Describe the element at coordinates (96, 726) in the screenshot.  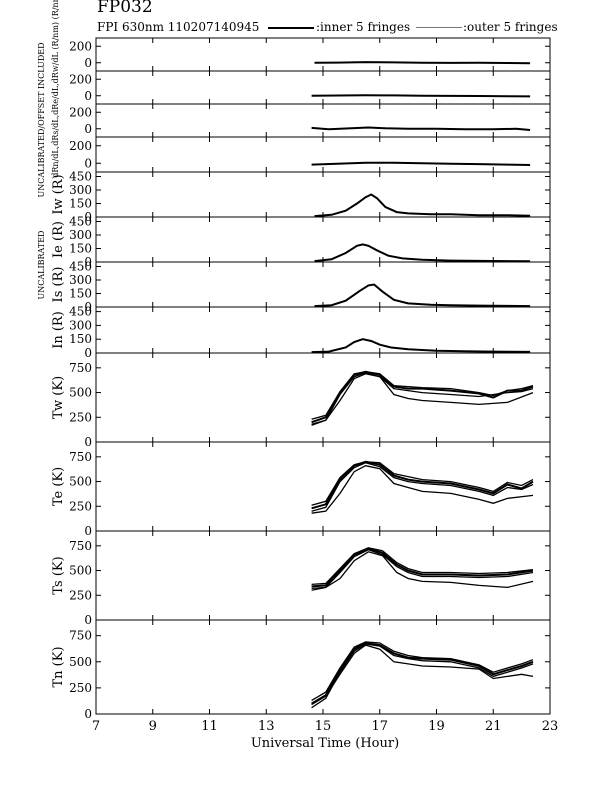
I see `x-tick-label: 7` at that location.